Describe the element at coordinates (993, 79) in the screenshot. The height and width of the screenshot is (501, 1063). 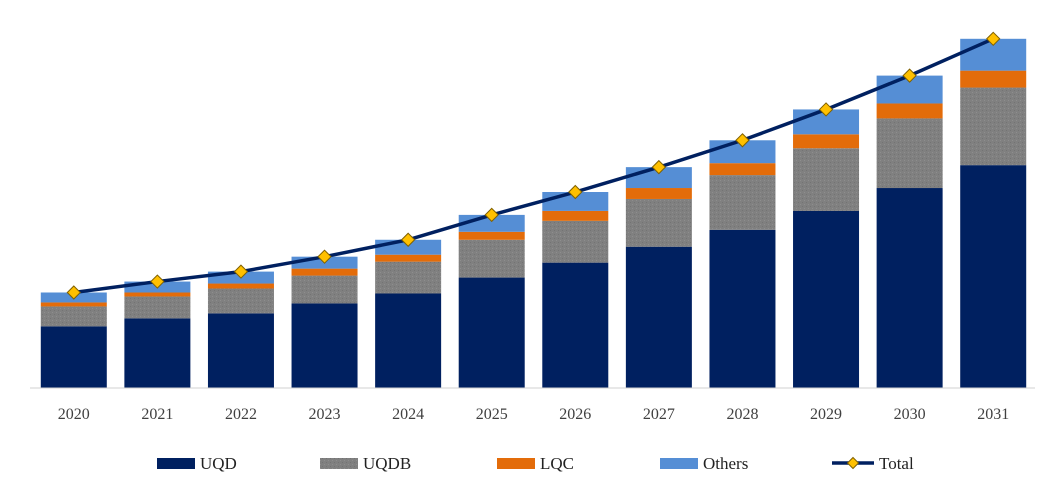
I see `bar-lqc-2031` at that location.